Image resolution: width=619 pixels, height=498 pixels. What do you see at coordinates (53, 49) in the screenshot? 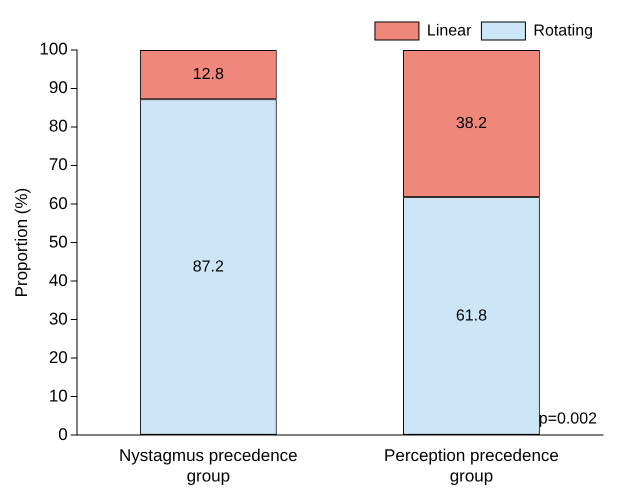
I see `y-tick-label: 100` at bounding box center [53, 49].